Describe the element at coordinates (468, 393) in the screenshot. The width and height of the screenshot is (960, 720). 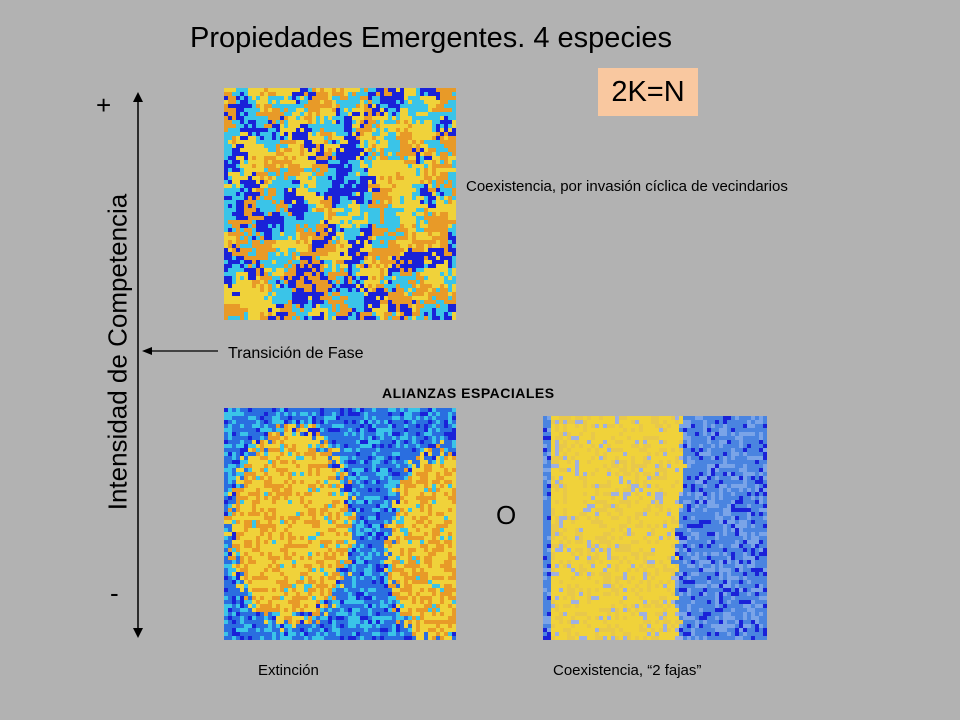
I see `spatial-alliances-heading: ALIANZAS ESPACIALES` at that location.